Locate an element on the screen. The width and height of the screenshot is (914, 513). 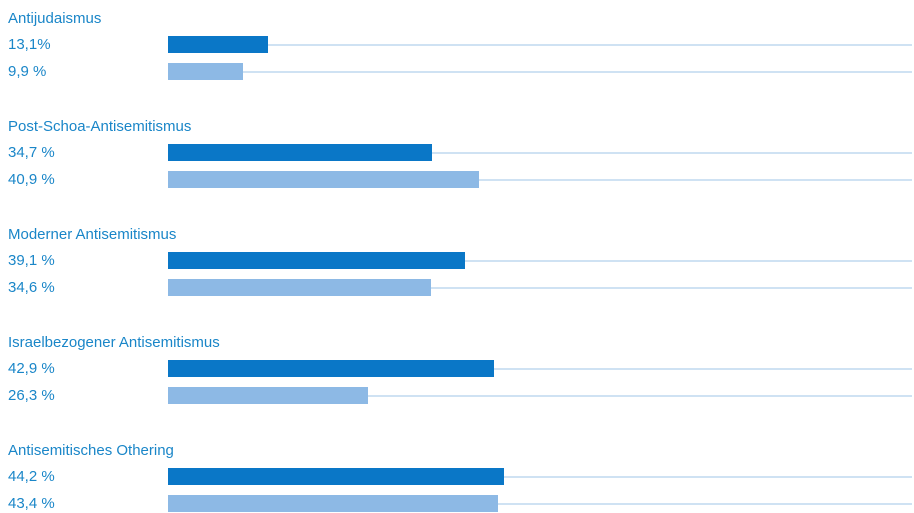
category-title: Israelbezogener Antisemitismus is located at coordinates (114, 342).